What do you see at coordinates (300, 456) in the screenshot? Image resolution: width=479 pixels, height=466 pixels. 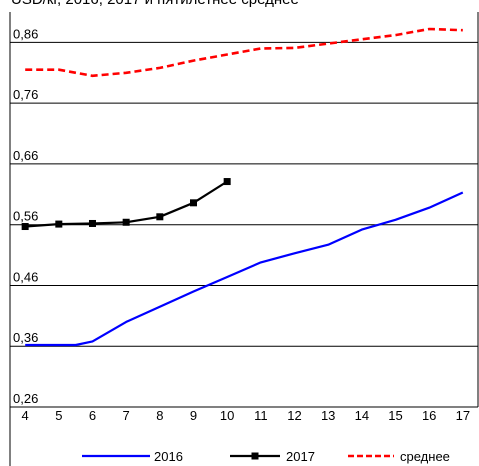 I see `legend-label: 2017` at bounding box center [300, 456].